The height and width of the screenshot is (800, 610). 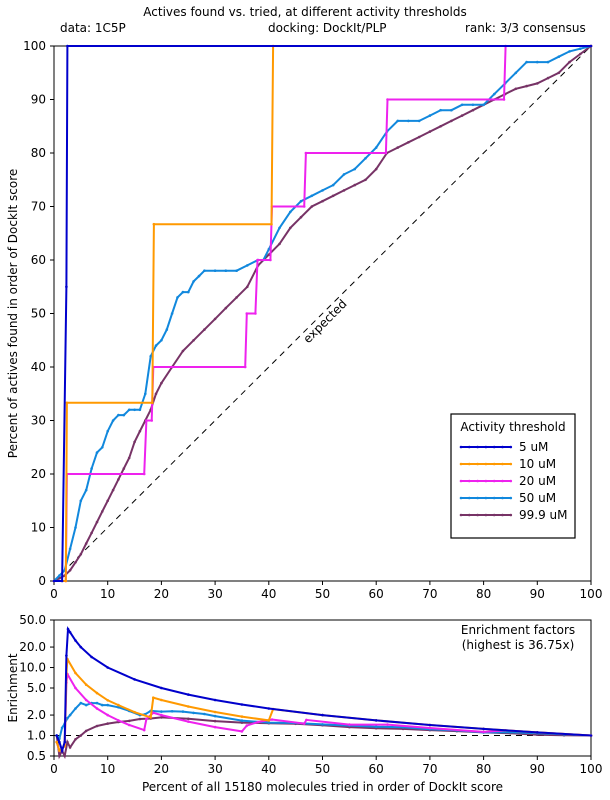 What do you see at coordinates (376, 594) in the screenshot?
I see `x-tick-label: 60` at bounding box center [376, 594].